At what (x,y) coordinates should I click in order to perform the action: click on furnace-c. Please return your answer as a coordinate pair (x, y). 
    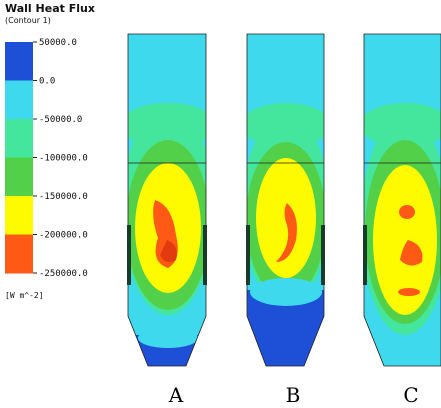
    Looking at the image, I should click on (402, 200).